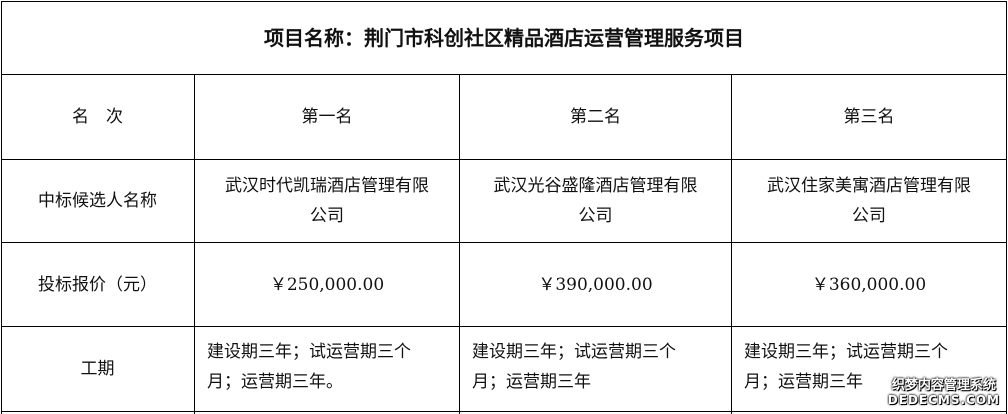 The height and width of the screenshot is (414, 1008). What do you see at coordinates (504, 1) in the screenshot?
I see `border-top` at bounding box center [504, 1].